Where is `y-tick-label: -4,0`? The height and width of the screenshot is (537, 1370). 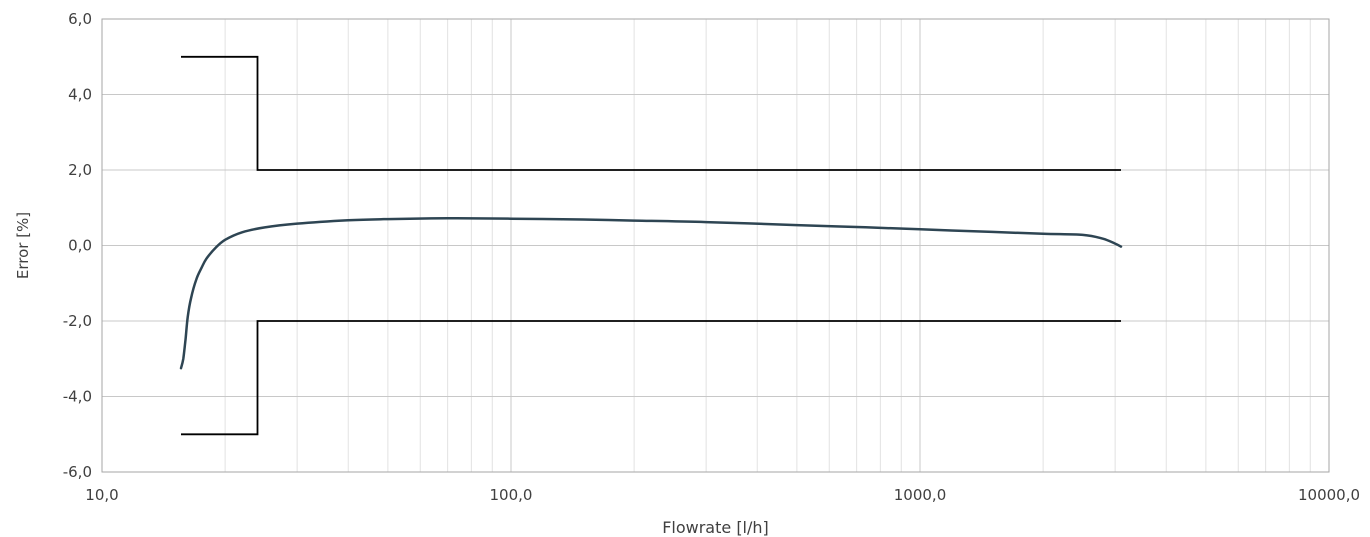 y-tick-label: -4,0 is located at coordinates (77, 397).